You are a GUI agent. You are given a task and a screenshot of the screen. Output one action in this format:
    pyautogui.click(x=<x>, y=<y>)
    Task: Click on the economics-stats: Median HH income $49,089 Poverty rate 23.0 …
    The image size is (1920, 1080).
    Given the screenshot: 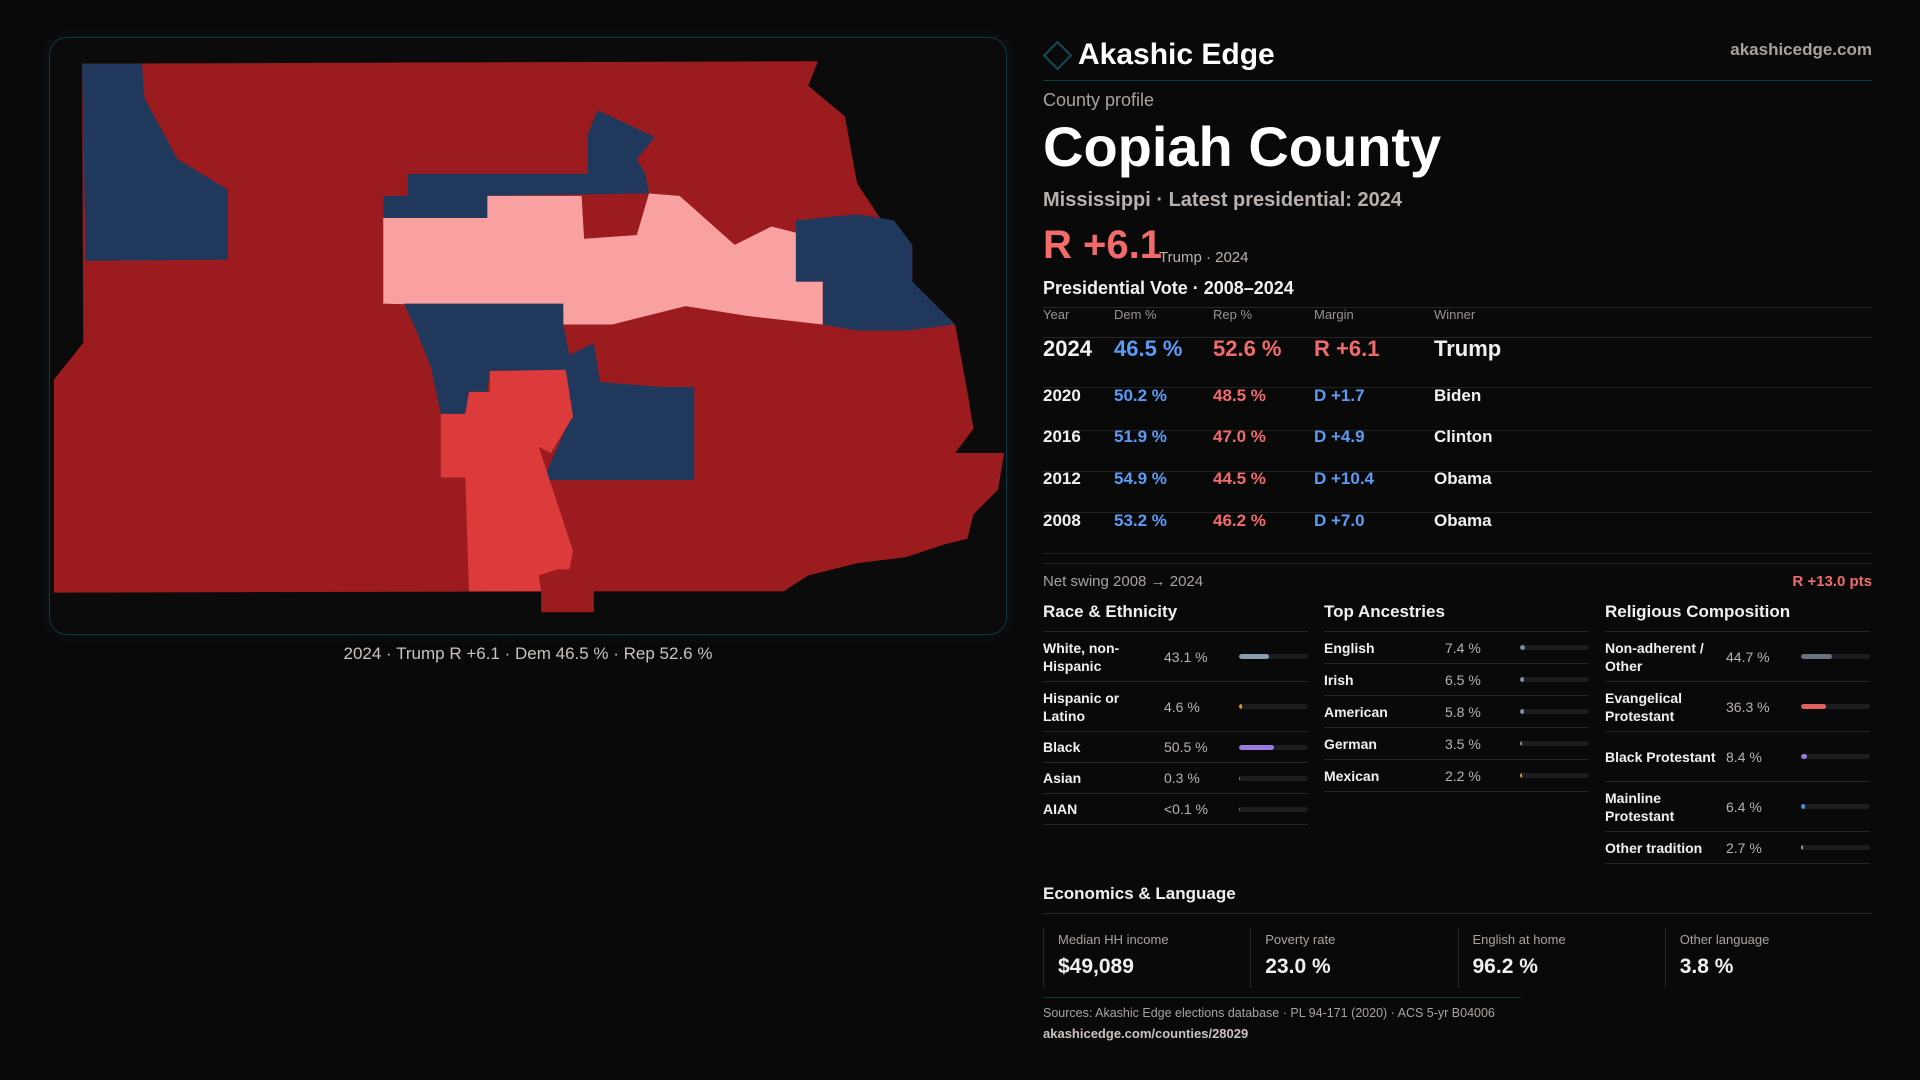 What is the action you would take?
    pyautogui.click(x=1457, y=958)
    